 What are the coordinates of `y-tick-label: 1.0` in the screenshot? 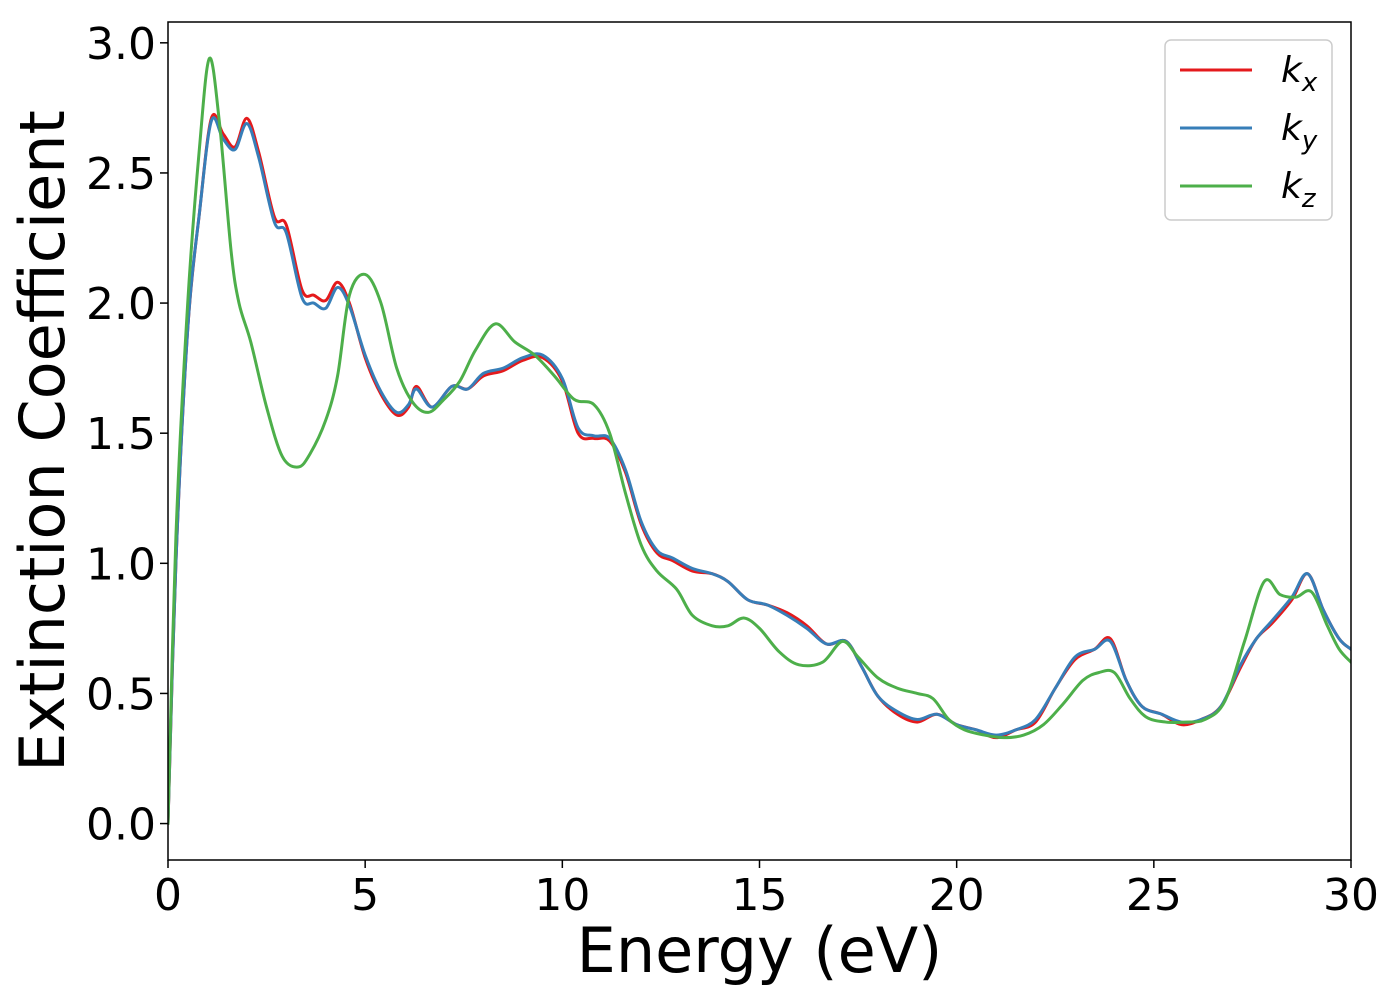 It's located at (121, 564).